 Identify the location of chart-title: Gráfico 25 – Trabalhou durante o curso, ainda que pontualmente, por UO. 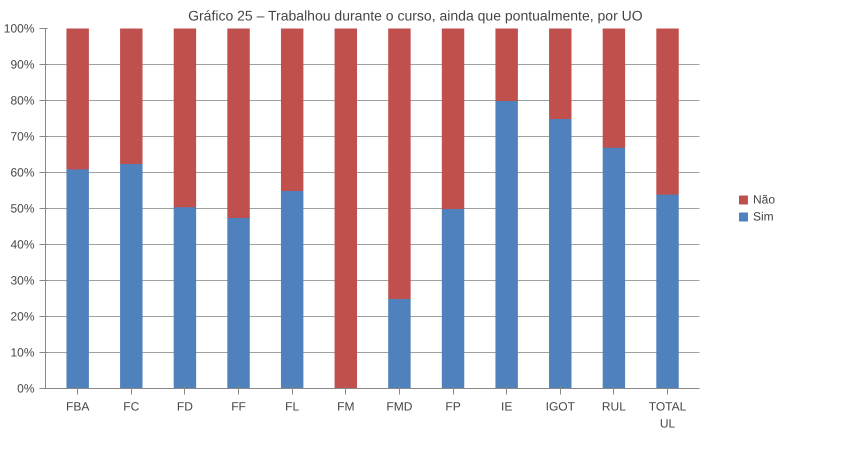
(415, 16).